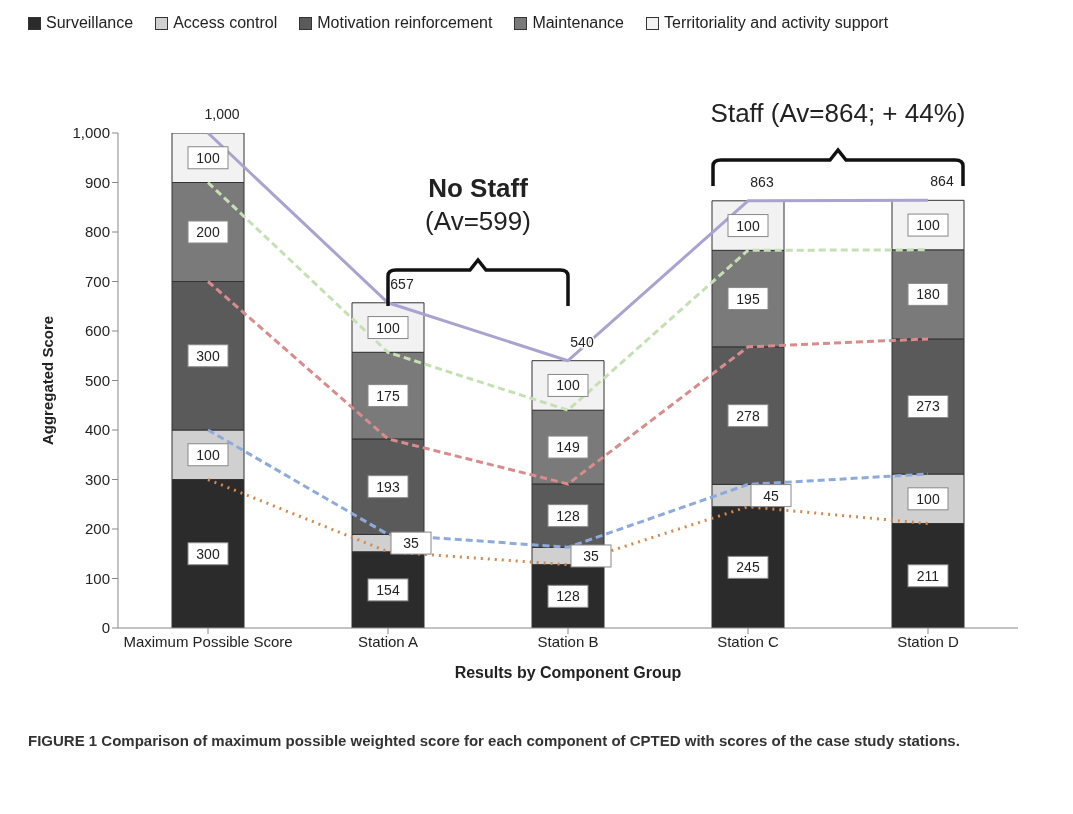 This screenshot has width=1073, height=814. Describe the element at coordinates (928, 294) in the screenshot. I see `data-label: 180` at that location.